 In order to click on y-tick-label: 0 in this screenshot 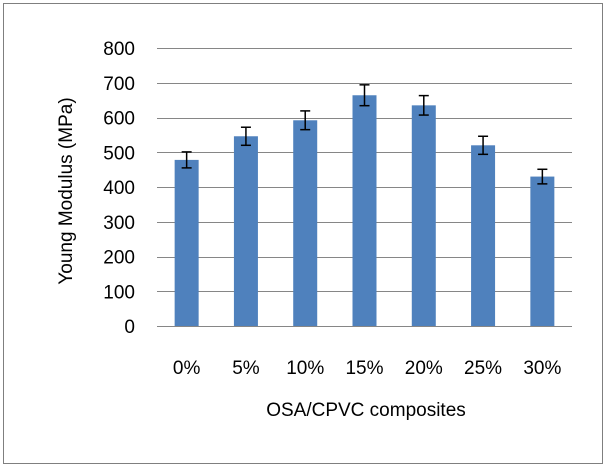, I will do `click(129, 327)`.